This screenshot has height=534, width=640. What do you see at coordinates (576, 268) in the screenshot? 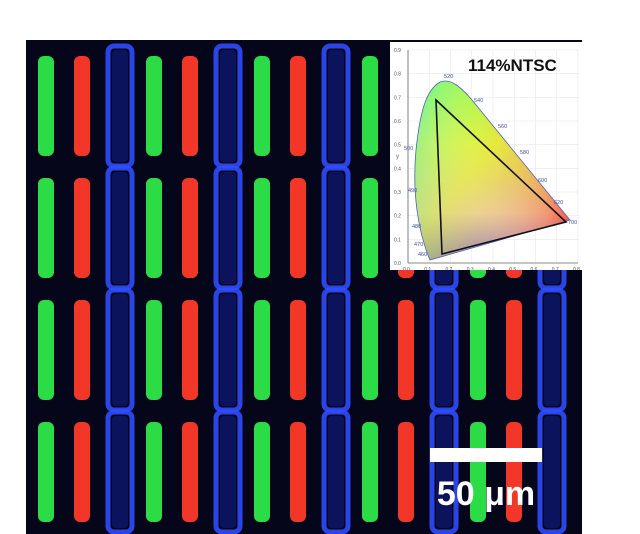
I see `x-tick-label: 0.8` at bounding box center [576, 268].